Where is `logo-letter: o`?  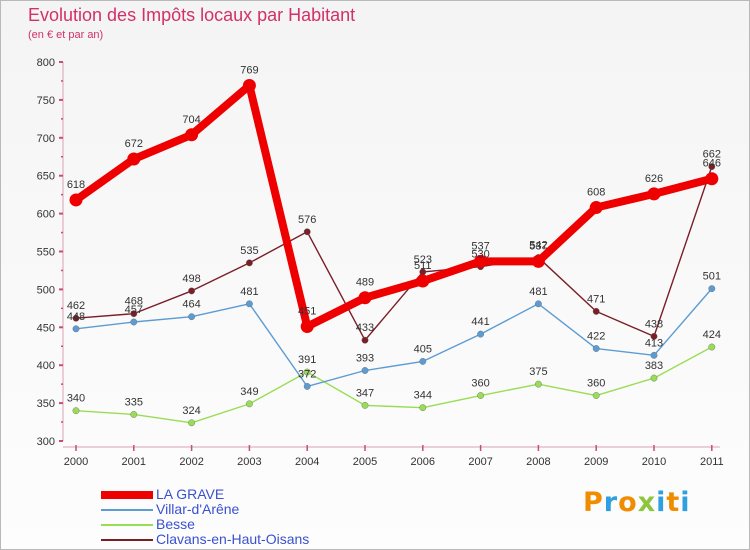
logo-letter: o is located at coordinates (628, 502).